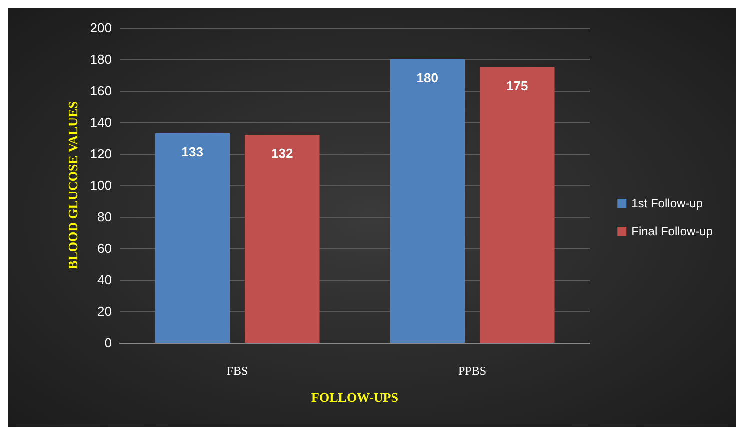  What do you see at coordinates (101, 28) in the screenshot?
I see `y-tick-label: 200` at bounding box center [101, 28].